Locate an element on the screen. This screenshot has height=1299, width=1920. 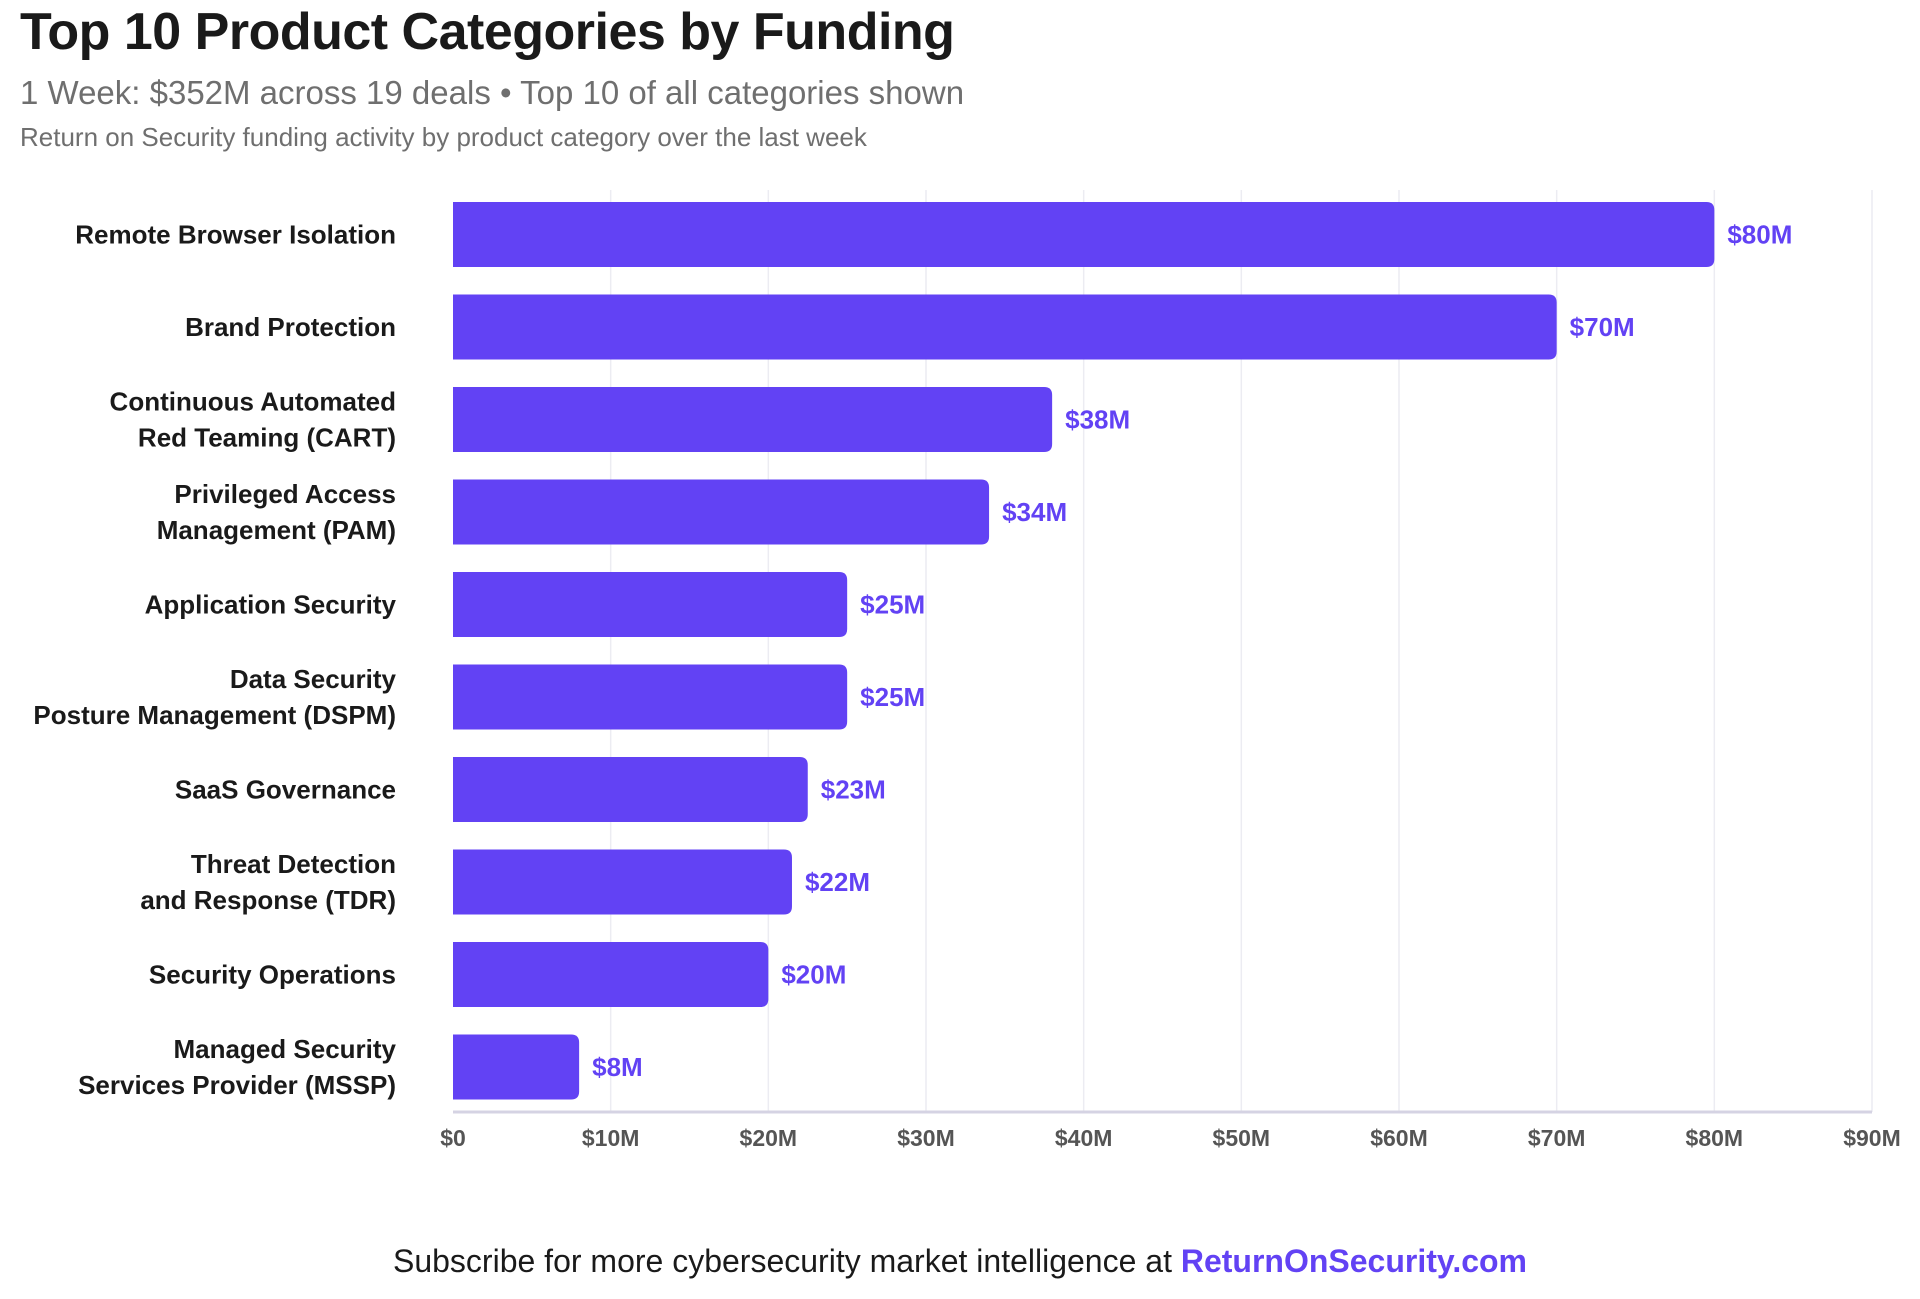
chart-title: Top 10 Product Categories by Funding is located at coordinates (487, 32).